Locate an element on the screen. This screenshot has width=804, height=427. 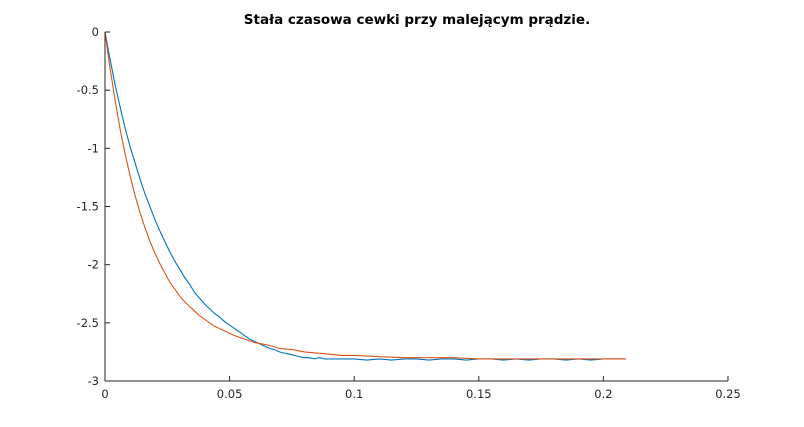
x-tick-label: 0.2 is located at coordinates (603, 394).